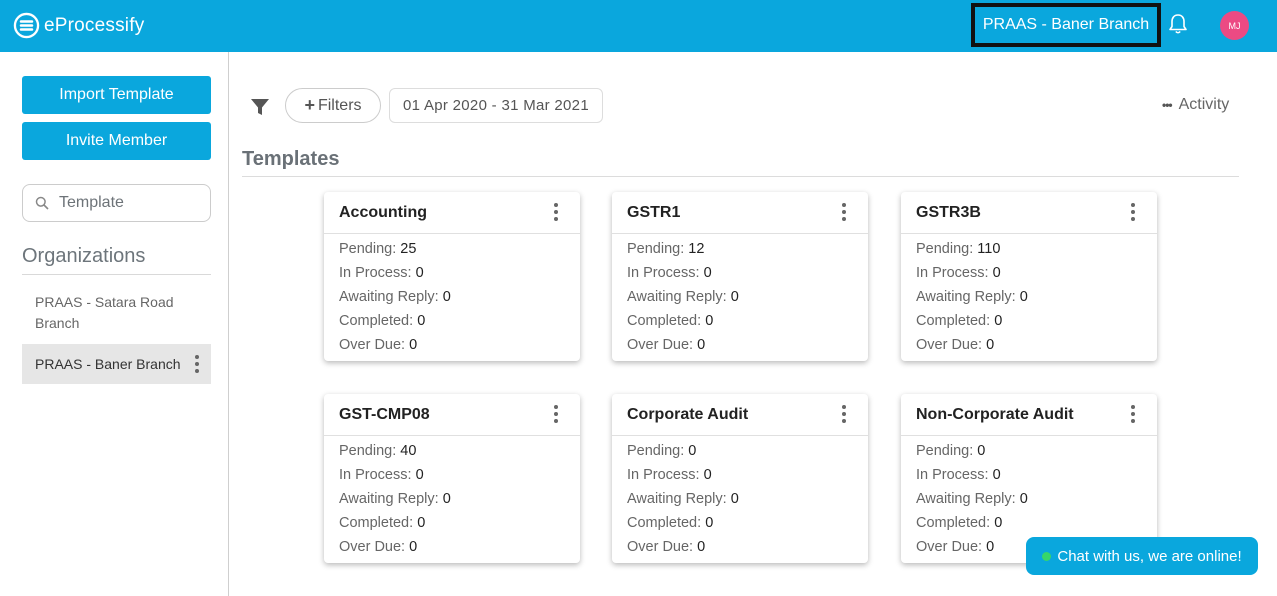 The image size is (1277, 596). Describe the element at coordinates (1195, 105) in the screenshot. I see `activity-button: ••• Activity` at that location.